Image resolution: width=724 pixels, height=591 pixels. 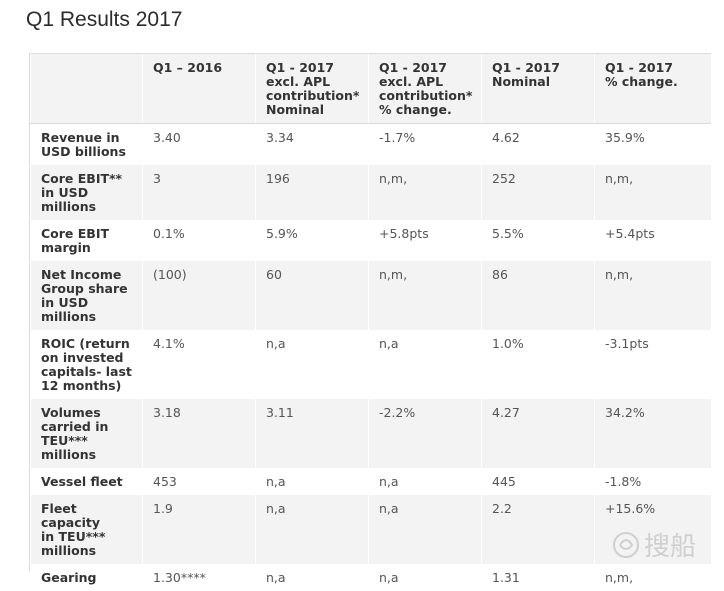 What do you see at coordinates (199, 295) in the screenshot?
I see `table-cell: (100)` at bounding box center [199, 295].